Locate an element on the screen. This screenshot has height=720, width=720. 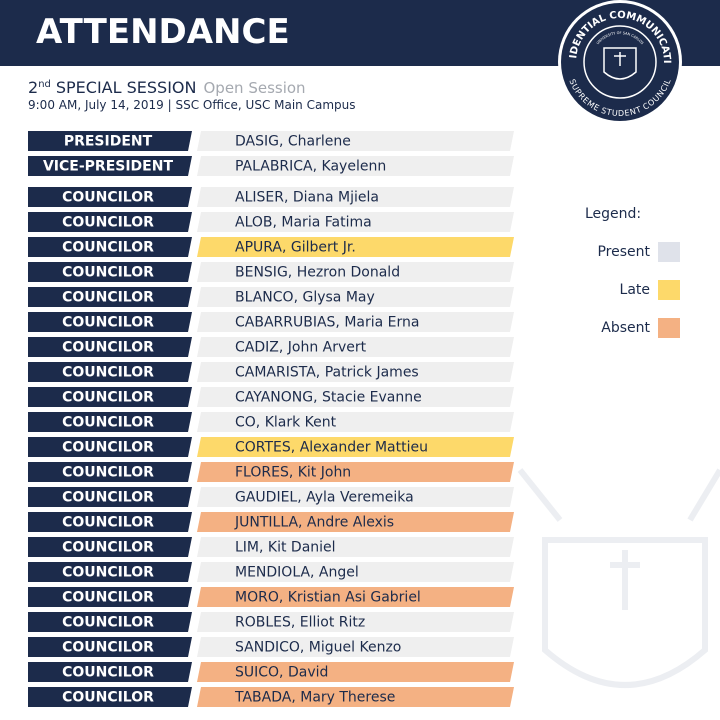
attendance-row: COUNCILOR ALISER, Diana Mjiela is located at coordinates (271, 197).